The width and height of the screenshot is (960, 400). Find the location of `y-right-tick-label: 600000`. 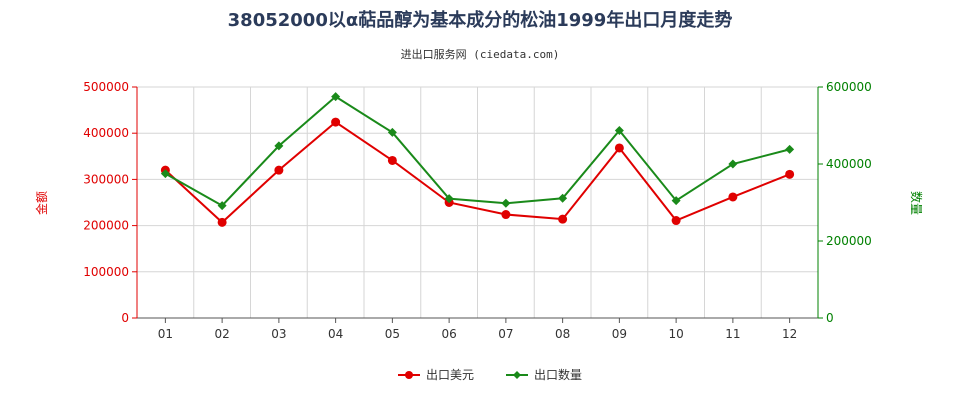

y-right-tick-label: 600000 is located at coordinates (849, 87).